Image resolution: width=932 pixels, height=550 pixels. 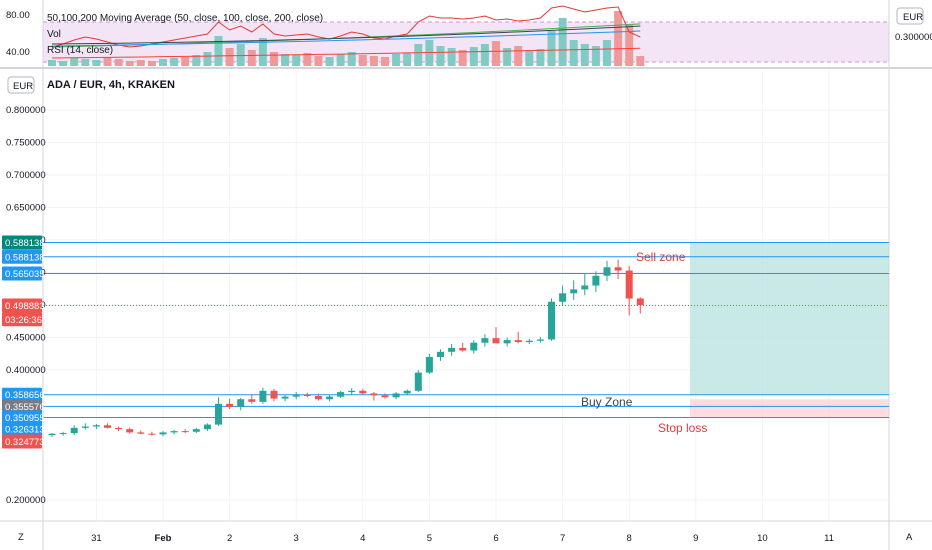 What do you see at coordinates (789, 408) in the screenshot?
I see `stop-loss-box` at bounding box center [789, 408].